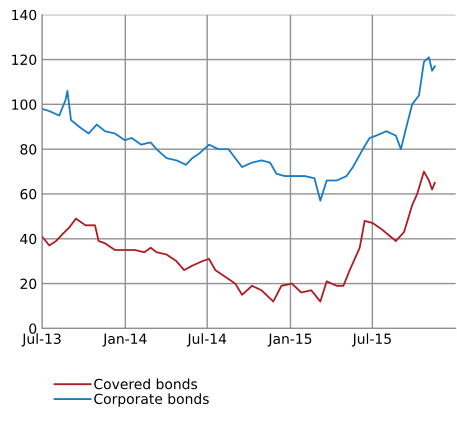  I want to click on x-tick-label: Jul-15, so click(371, 340).